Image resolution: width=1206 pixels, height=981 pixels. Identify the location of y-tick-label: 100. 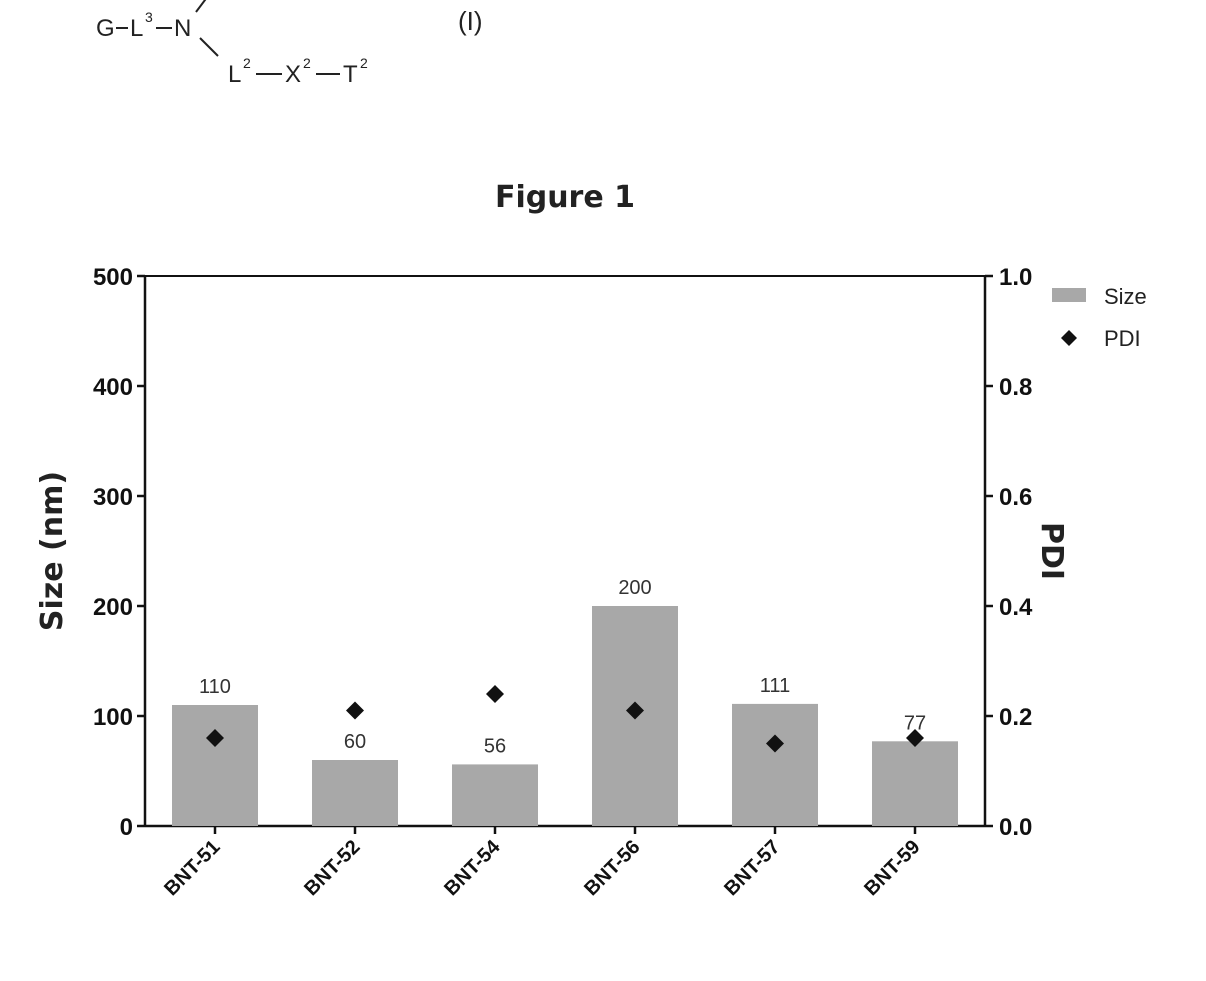
(113, 717).